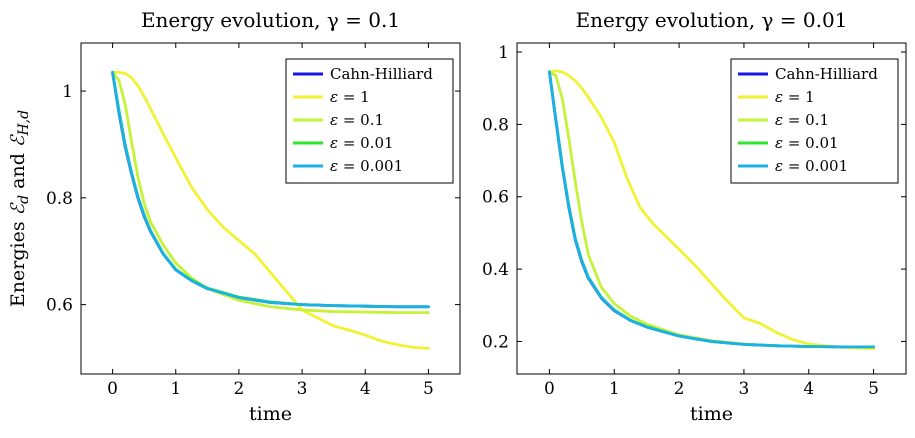 The image size is (915, 438). Describe the element at coordinates (18, 261) in the screenshot. I see `y-axis-label-part-1: Energies` at that location.